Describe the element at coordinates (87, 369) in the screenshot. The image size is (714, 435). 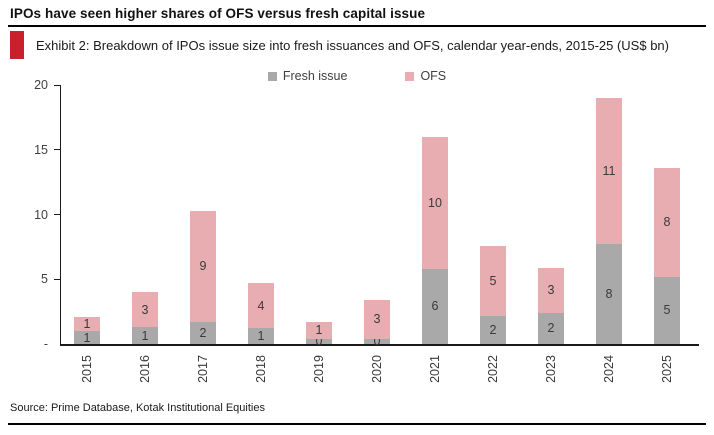
I see `x-axis-category-label: 2015` at that location.